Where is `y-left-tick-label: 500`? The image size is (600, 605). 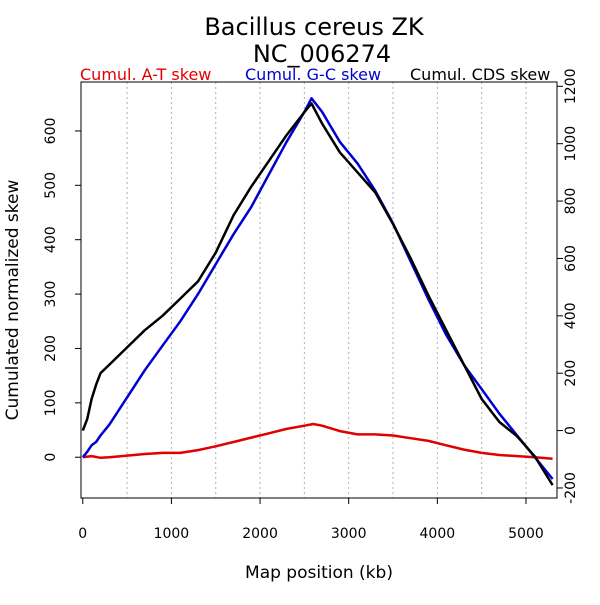 y-left-tick-label: 500 is located at coordinates (51, 185).